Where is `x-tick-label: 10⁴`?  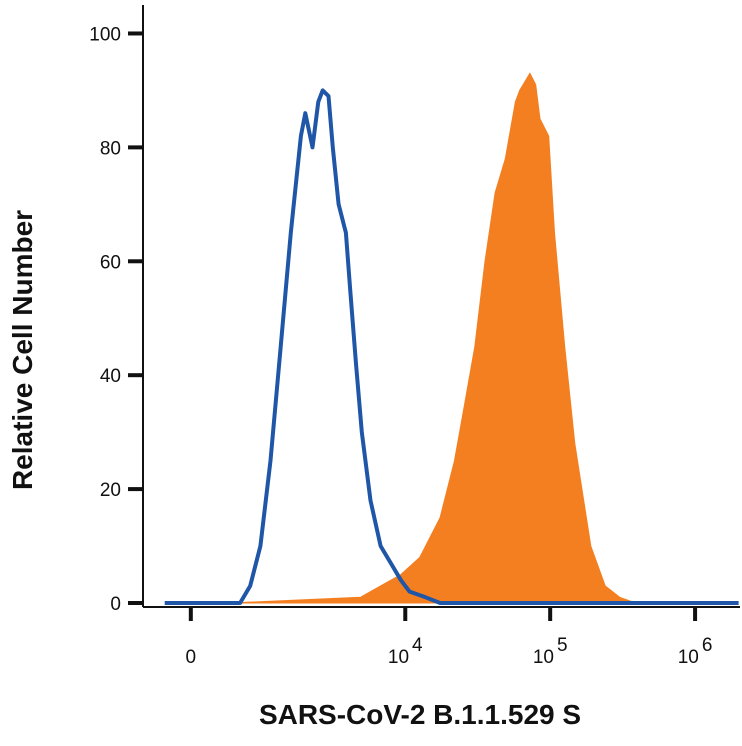 x-tick-label: 10⁴ is located at coordinates (405, 651).